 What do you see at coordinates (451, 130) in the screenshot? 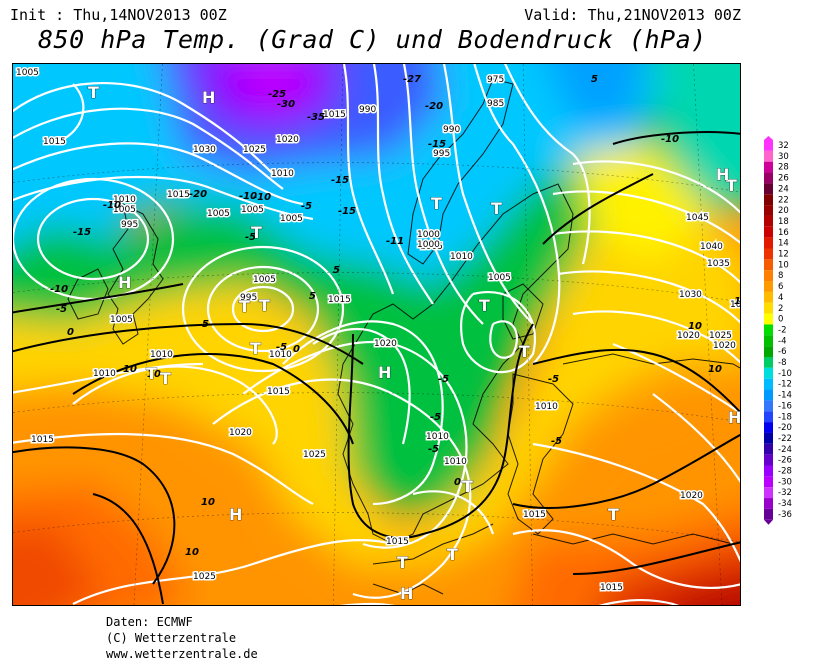
I see `isobar-label: 990` at bounding box center [451, 130].